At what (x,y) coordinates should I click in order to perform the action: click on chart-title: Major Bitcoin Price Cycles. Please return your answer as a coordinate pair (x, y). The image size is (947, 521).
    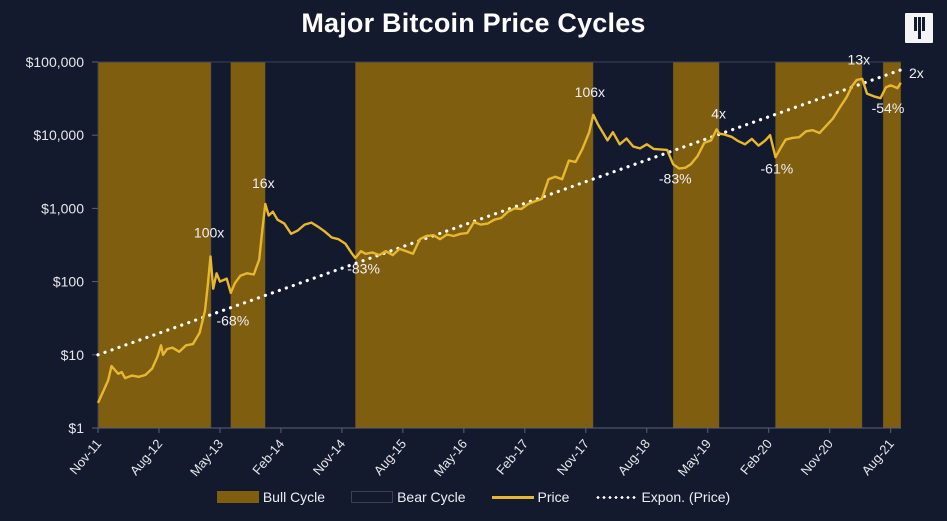
    Looking at the image, I should click on (473, 23).